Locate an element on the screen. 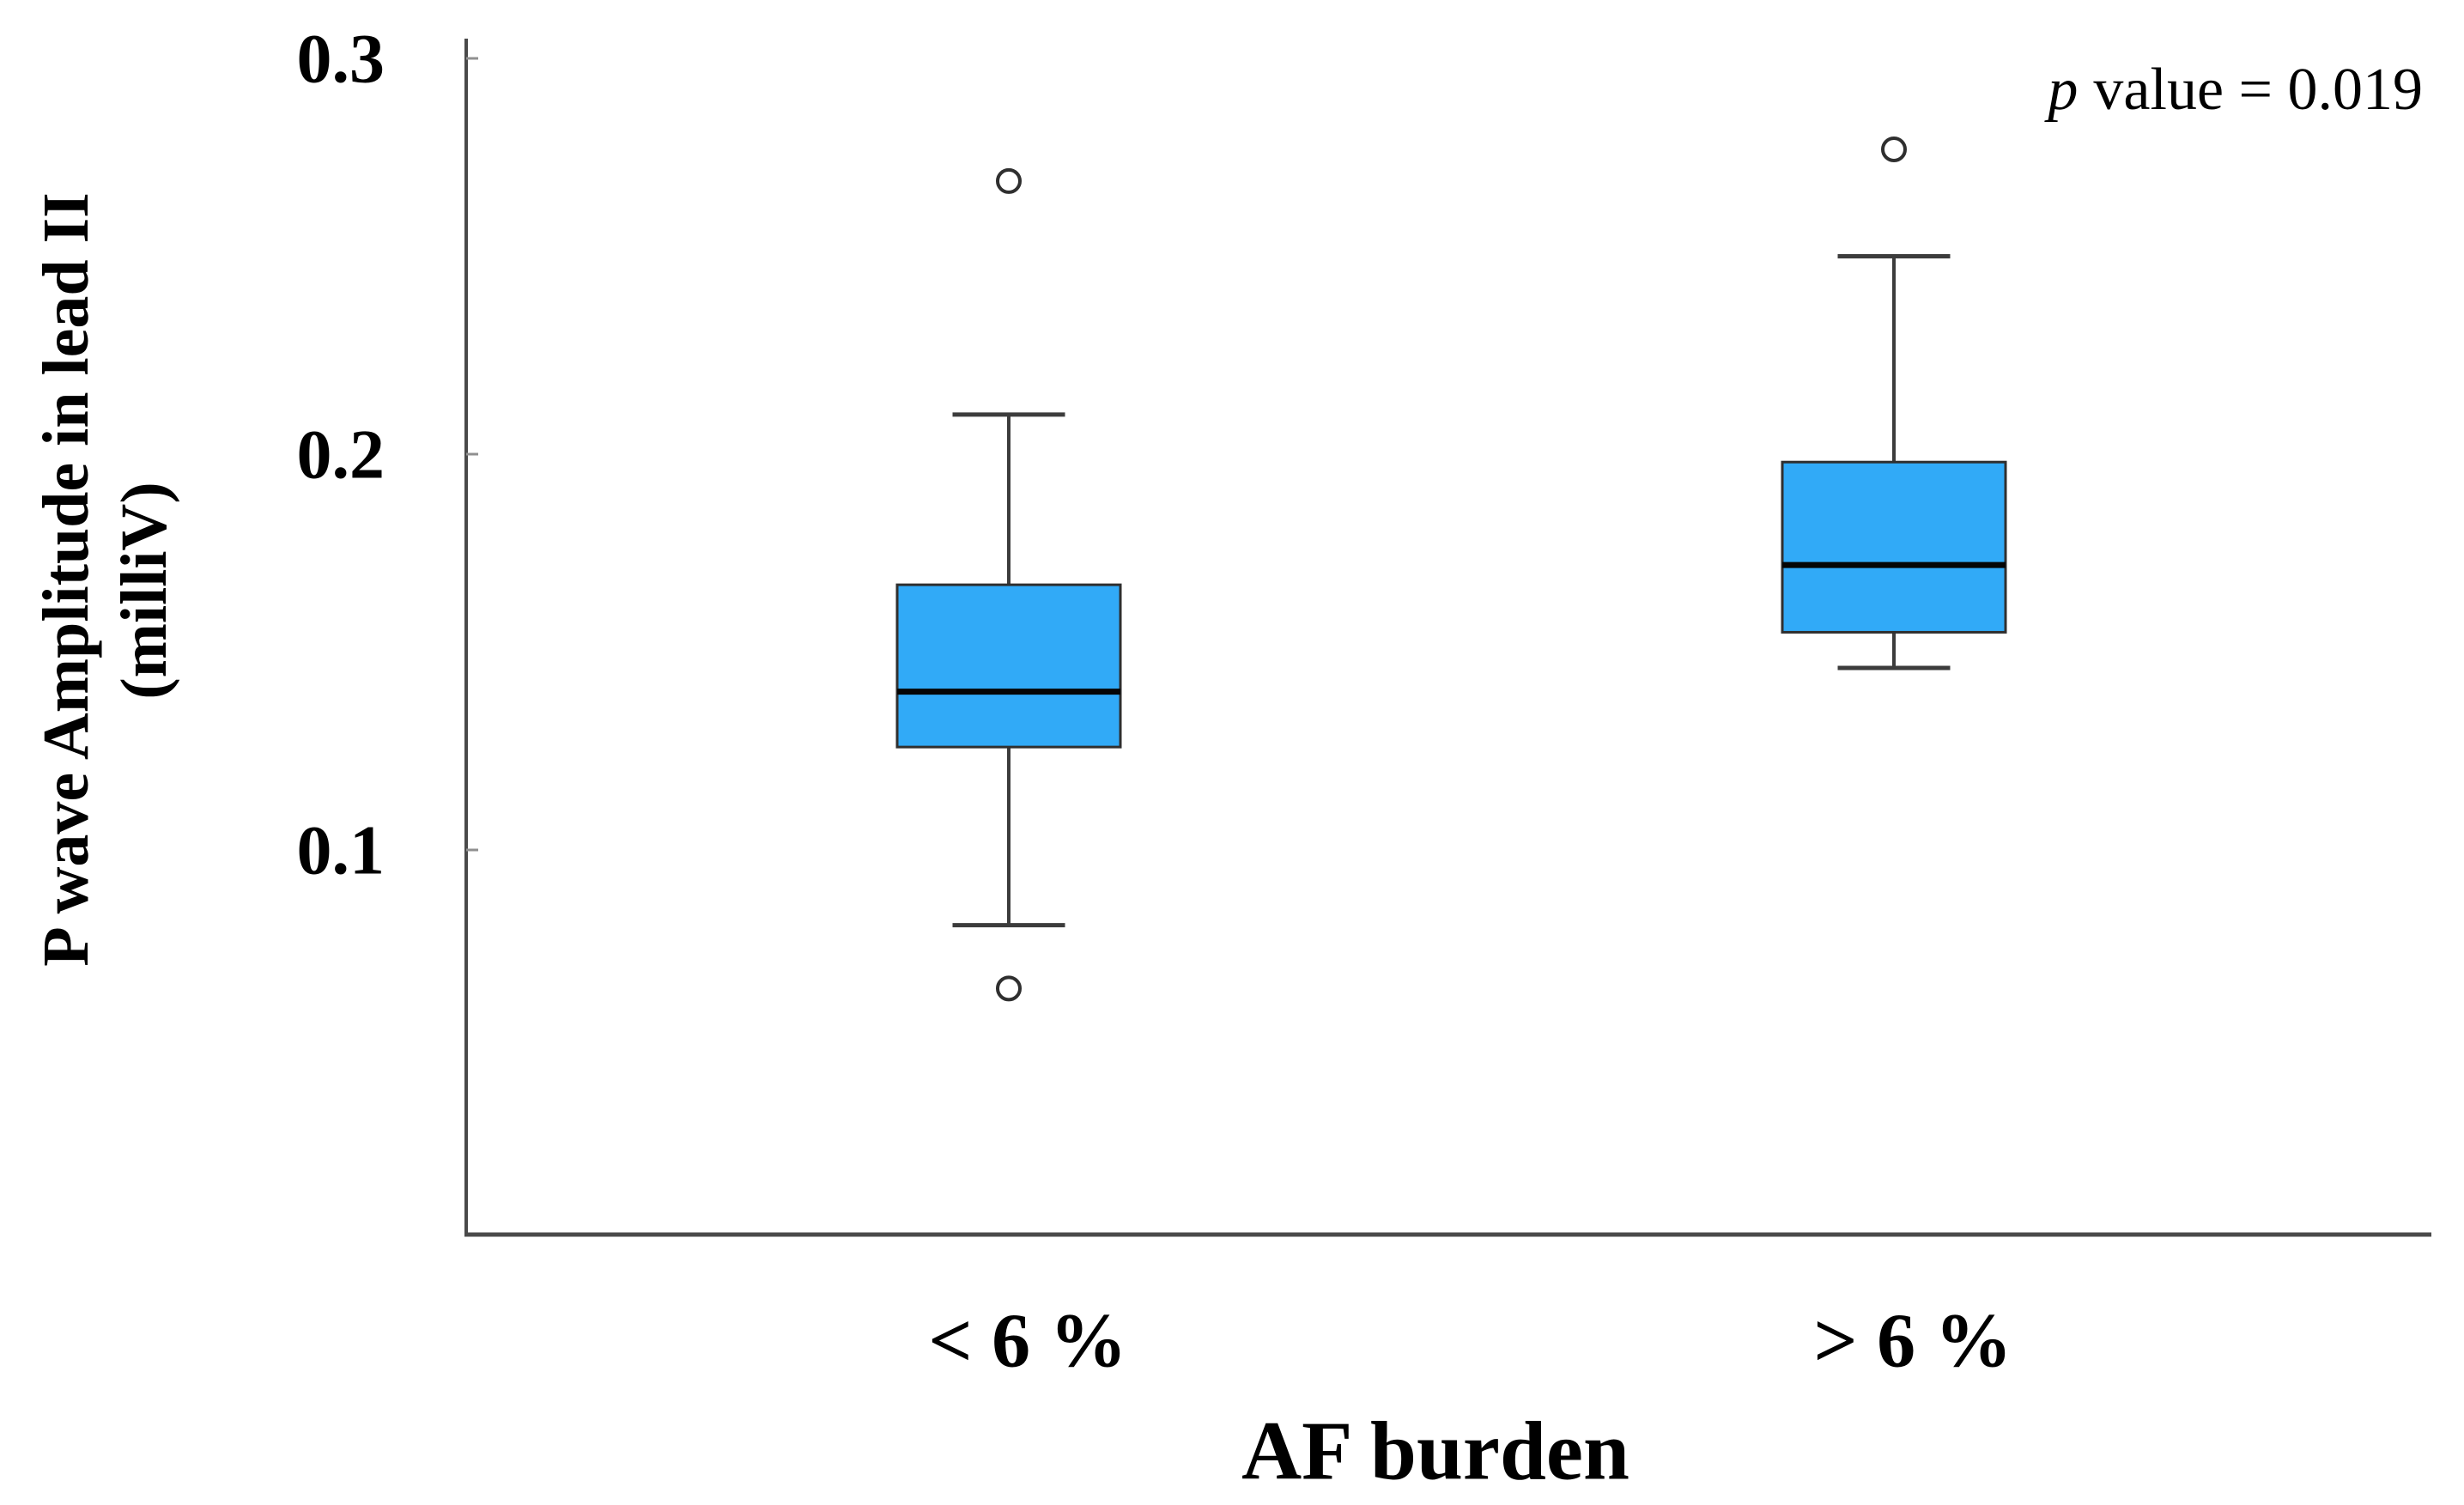 The height and width of the screenshot is (1505, 2464). y-axis-title-line2: (milliV) is located at coordinates (144, 590).